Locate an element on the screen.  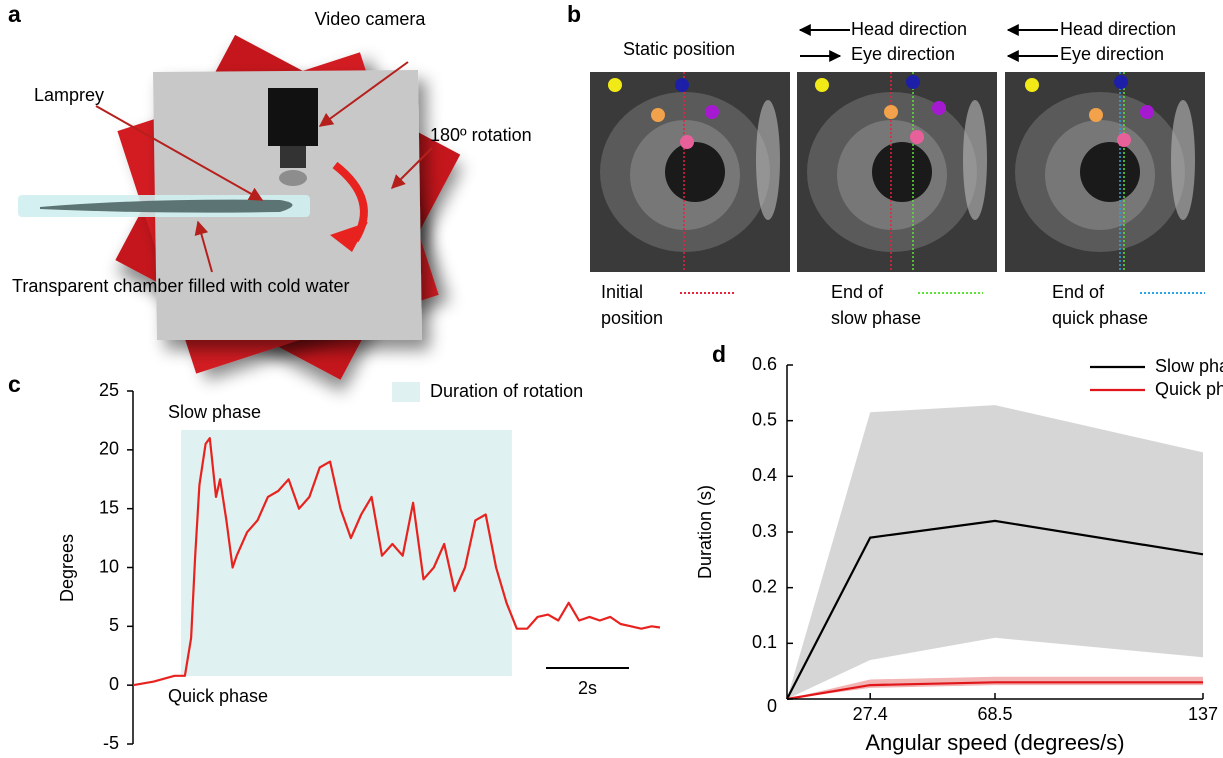
panel-label: d is located at coordinates (719, 354).